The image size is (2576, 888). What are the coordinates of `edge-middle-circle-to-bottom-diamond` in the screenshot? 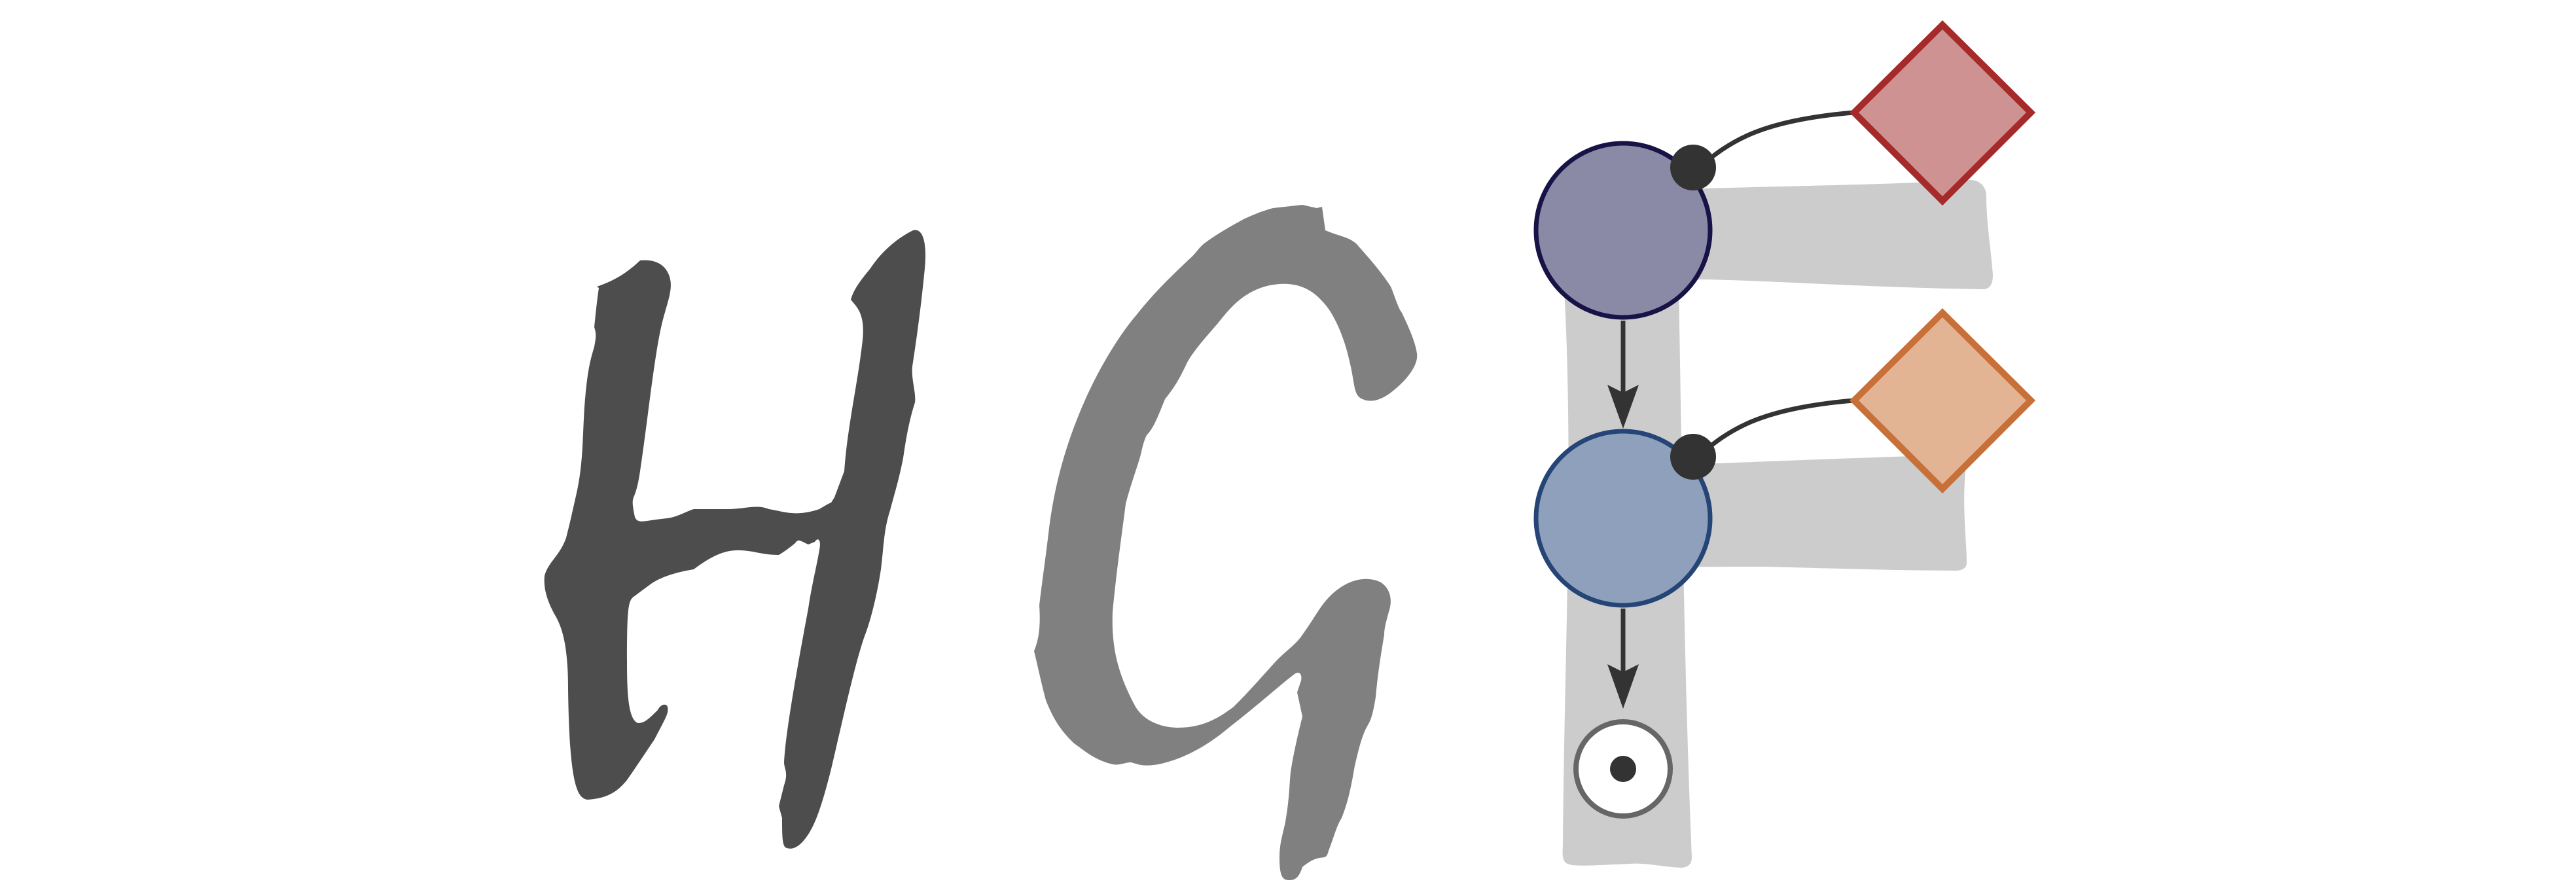 It's located at (1774, 428).